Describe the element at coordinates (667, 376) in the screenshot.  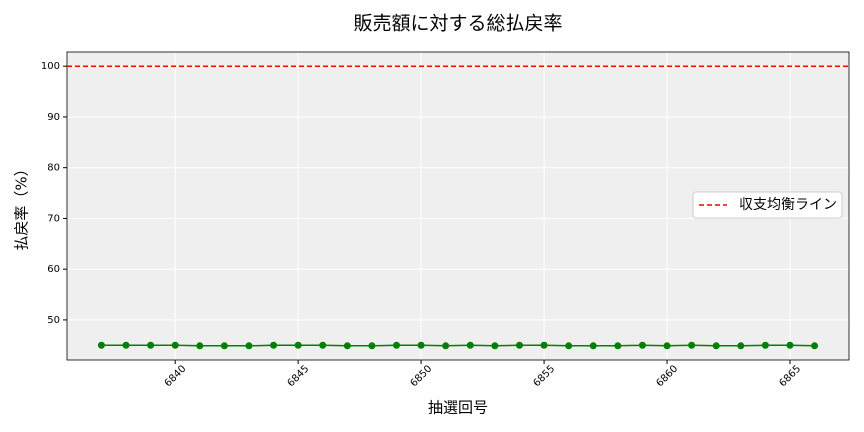
I see `x-tick-label: 6860` at that location.